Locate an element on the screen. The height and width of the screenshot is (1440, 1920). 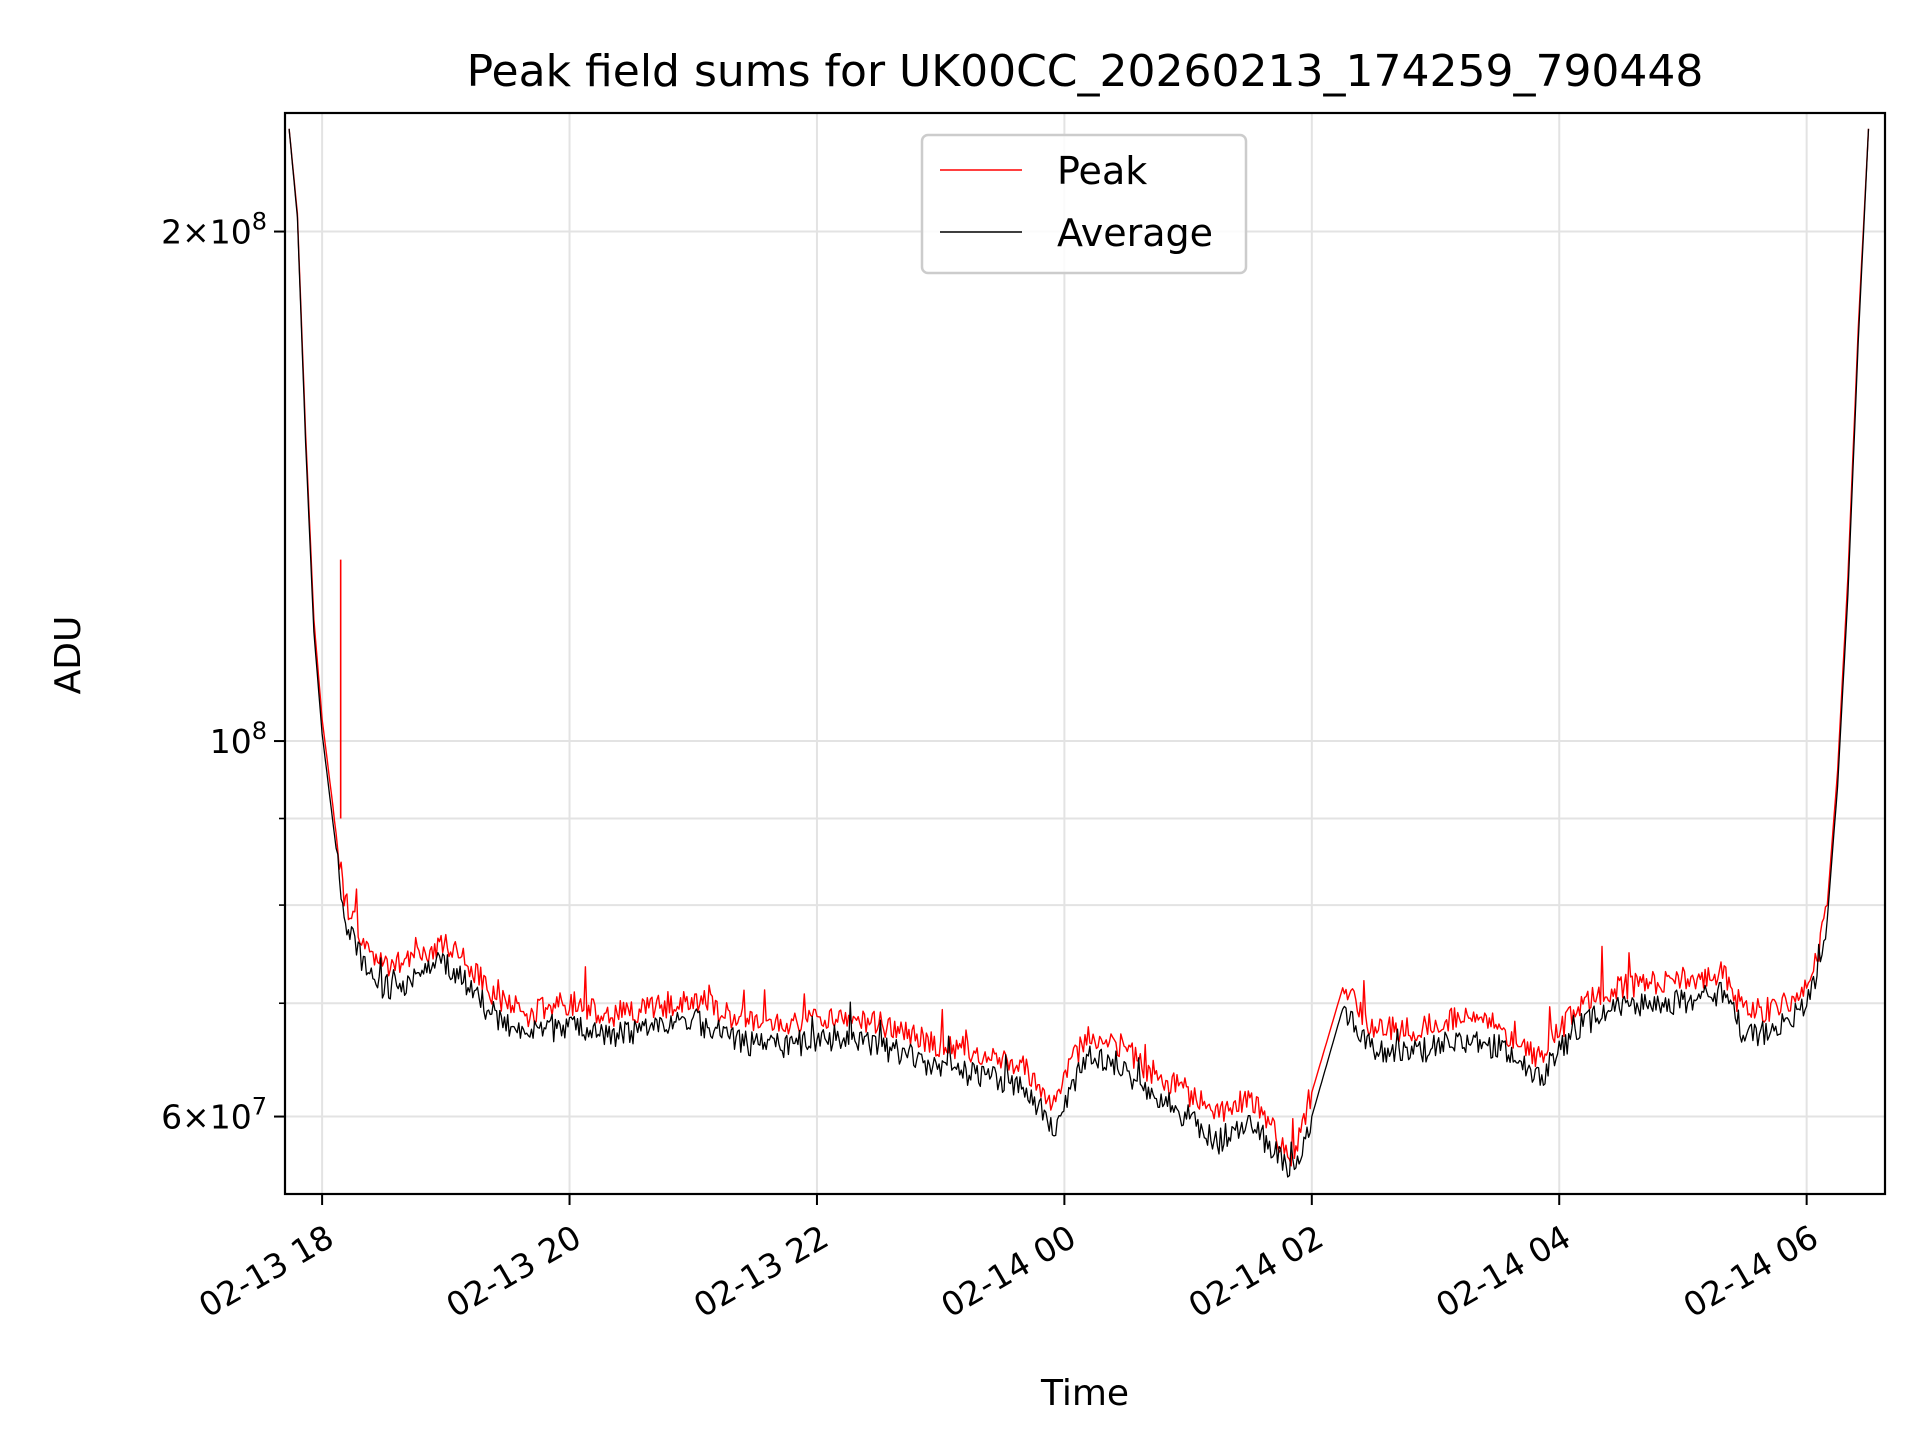
y-tick-label: 6×107 is located at coordinates (214, 1115).